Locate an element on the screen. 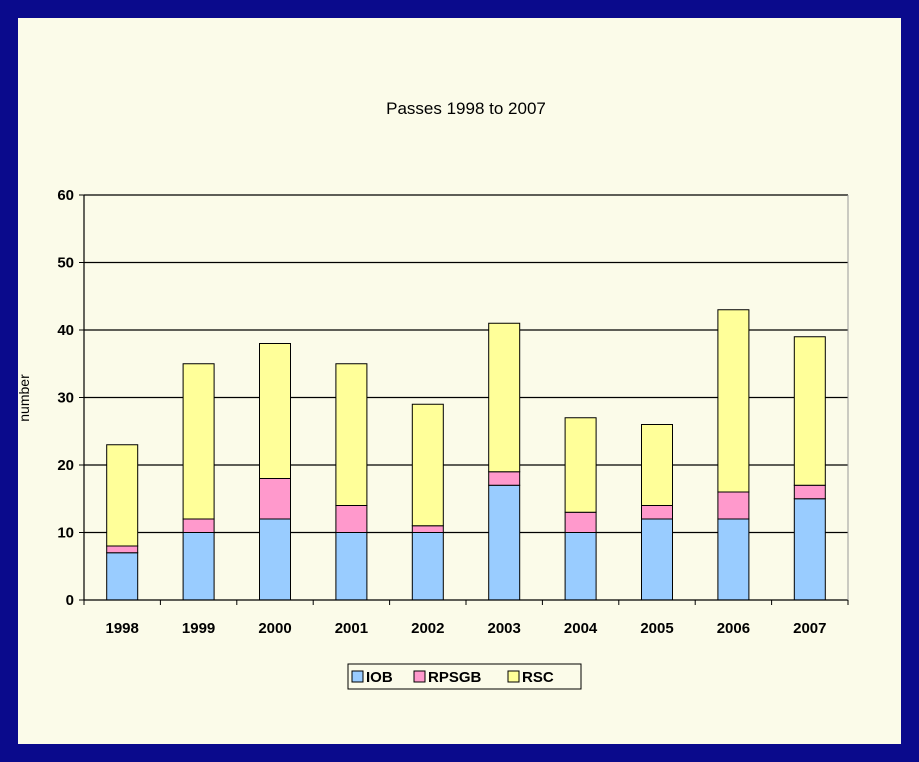 The width and height of the screenshot is (919, 762). y-axis-label: number is located at coordinates (25, 398).